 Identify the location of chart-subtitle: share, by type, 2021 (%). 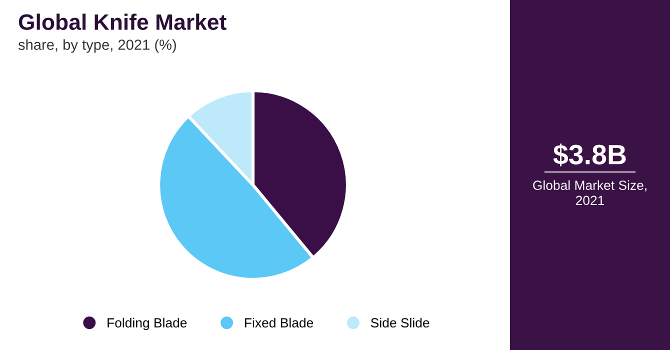
(97, 46).